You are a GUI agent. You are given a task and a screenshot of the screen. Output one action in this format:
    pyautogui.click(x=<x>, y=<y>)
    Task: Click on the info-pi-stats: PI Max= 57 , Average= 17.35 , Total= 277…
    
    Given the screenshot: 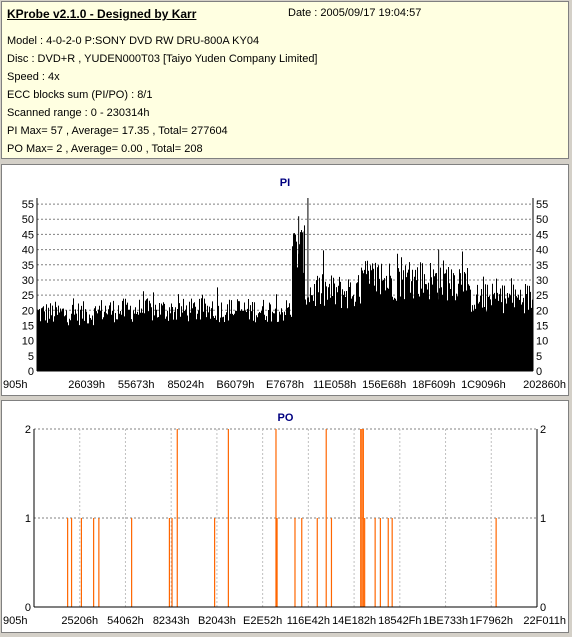 What is the action you would take?
    pyautogui.click(x=117, y=131)
    